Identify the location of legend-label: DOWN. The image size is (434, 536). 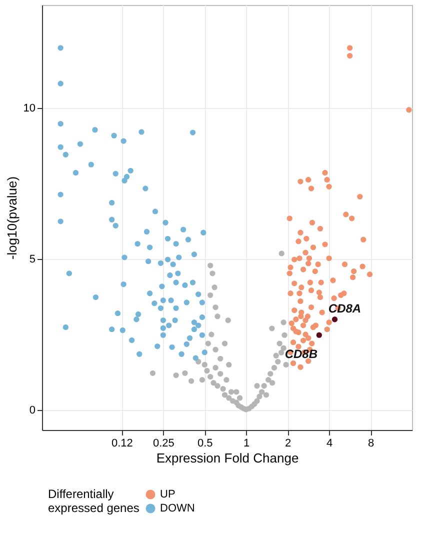
(177, 508).